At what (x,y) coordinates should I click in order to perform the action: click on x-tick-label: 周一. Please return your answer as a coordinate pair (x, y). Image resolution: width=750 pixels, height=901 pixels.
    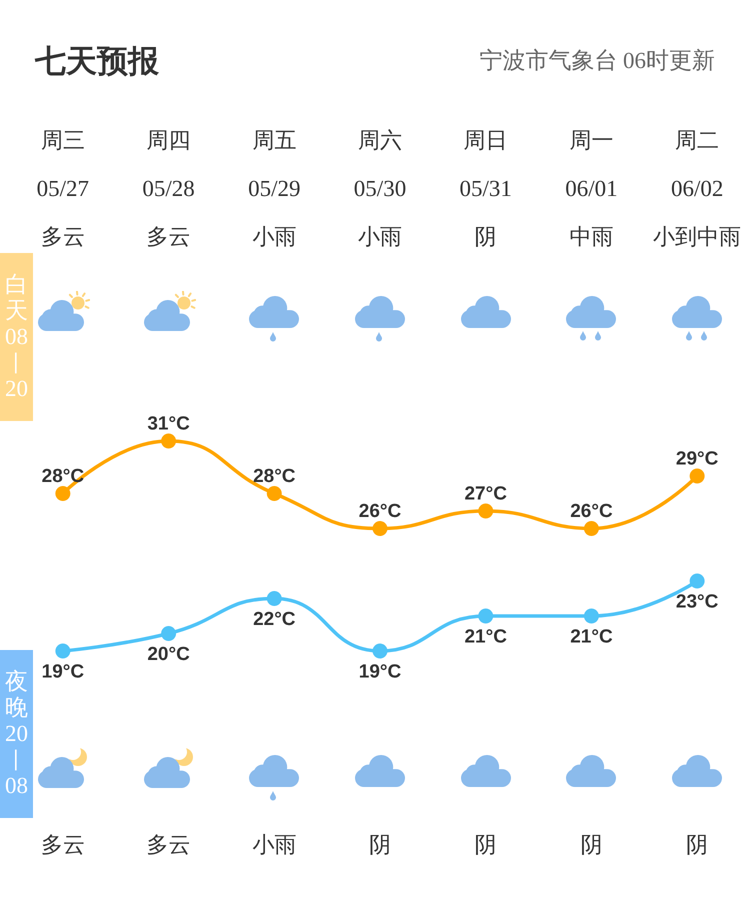
    Looking at the image, I should click on (591, 141).